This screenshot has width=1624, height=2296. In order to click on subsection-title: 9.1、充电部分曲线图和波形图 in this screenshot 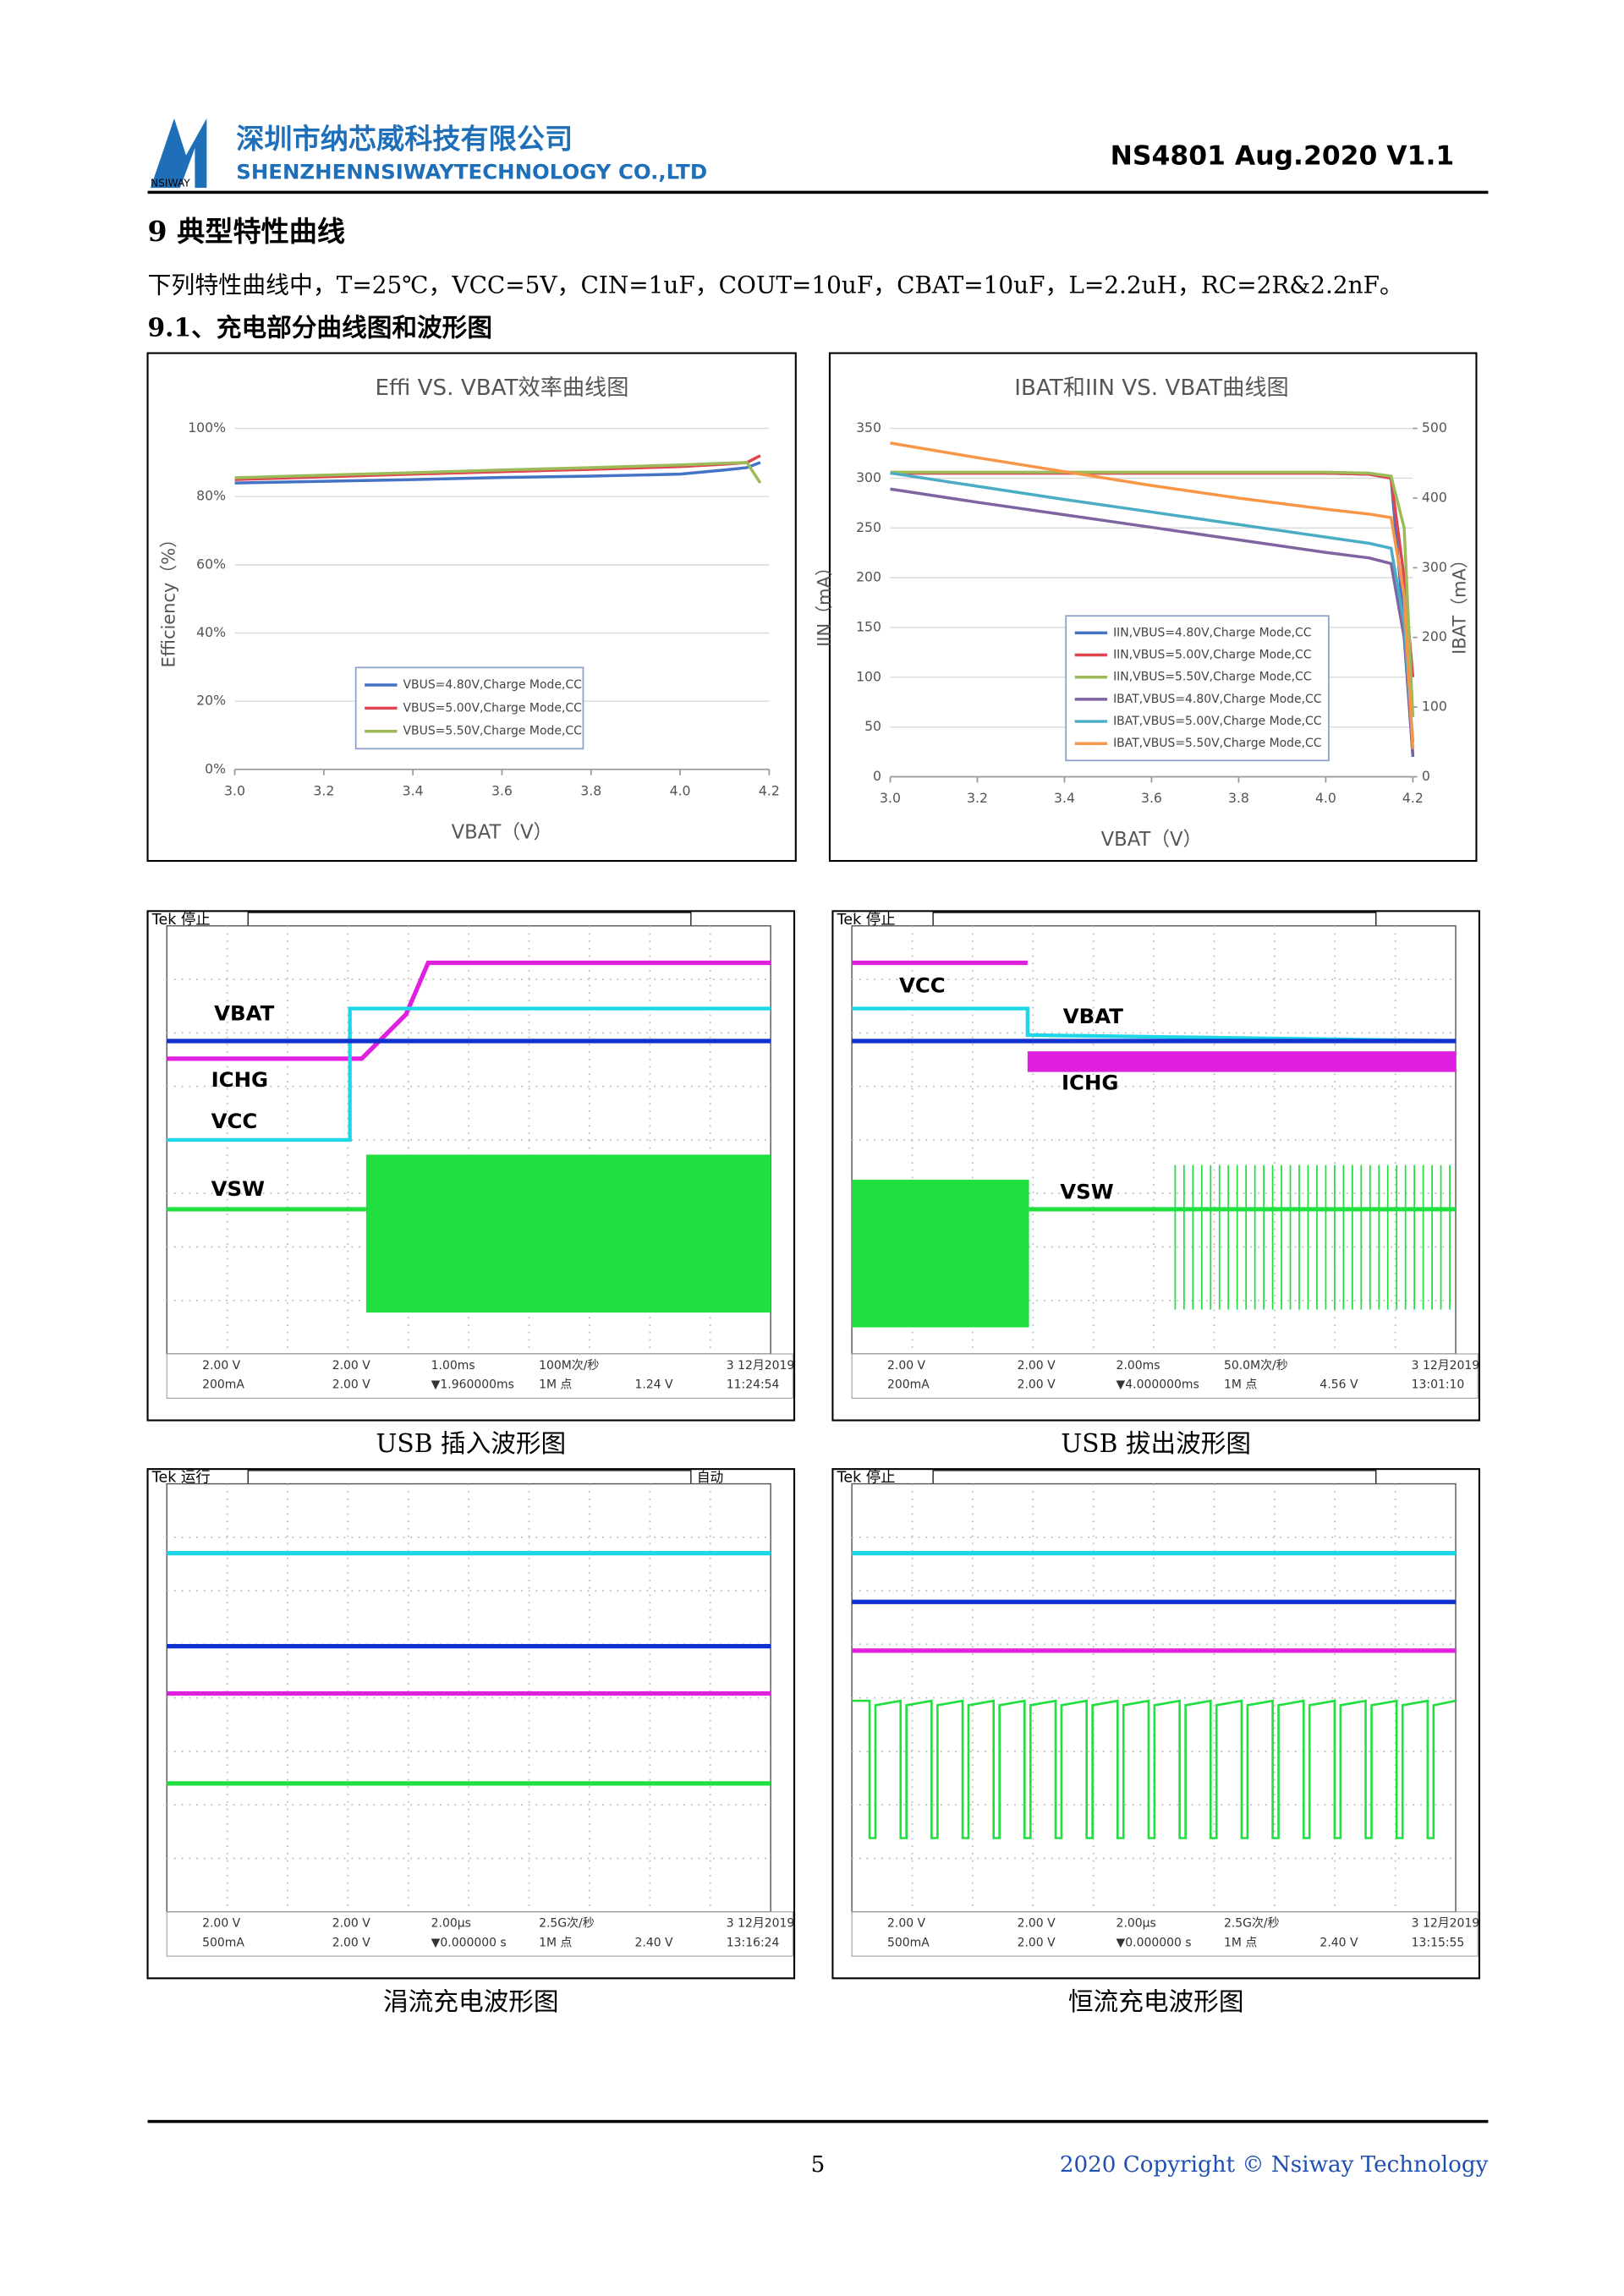, I will do `click(320, 327)`.